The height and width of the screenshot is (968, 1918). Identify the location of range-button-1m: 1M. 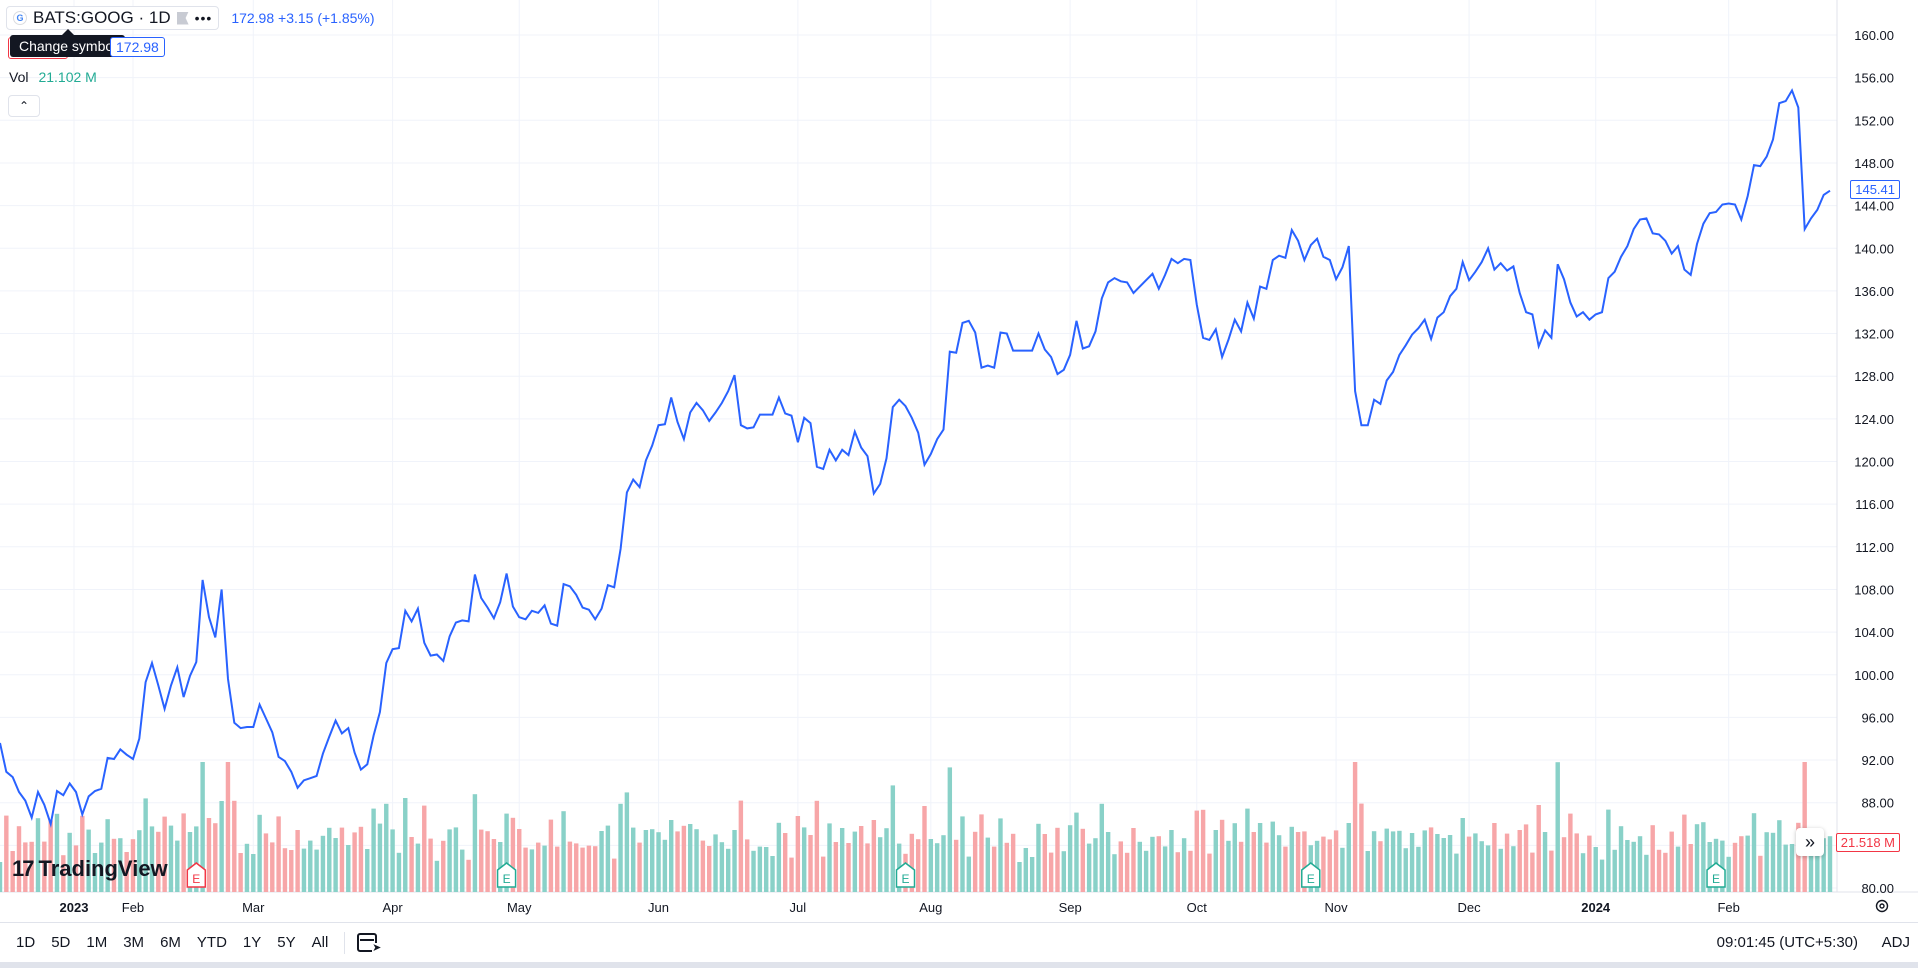
(97, 942).